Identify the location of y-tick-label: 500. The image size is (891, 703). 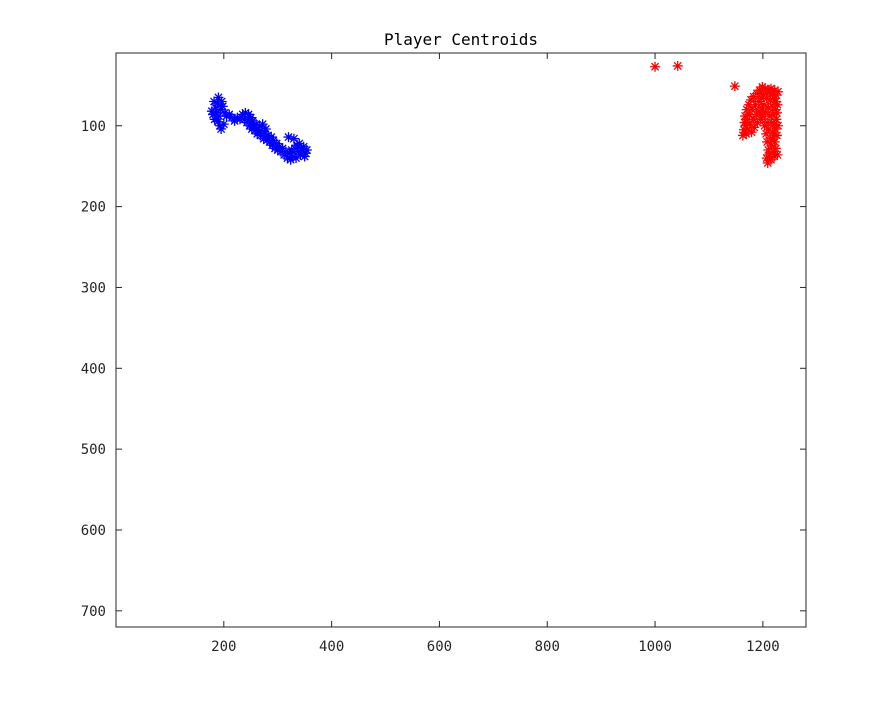
(93, 450).